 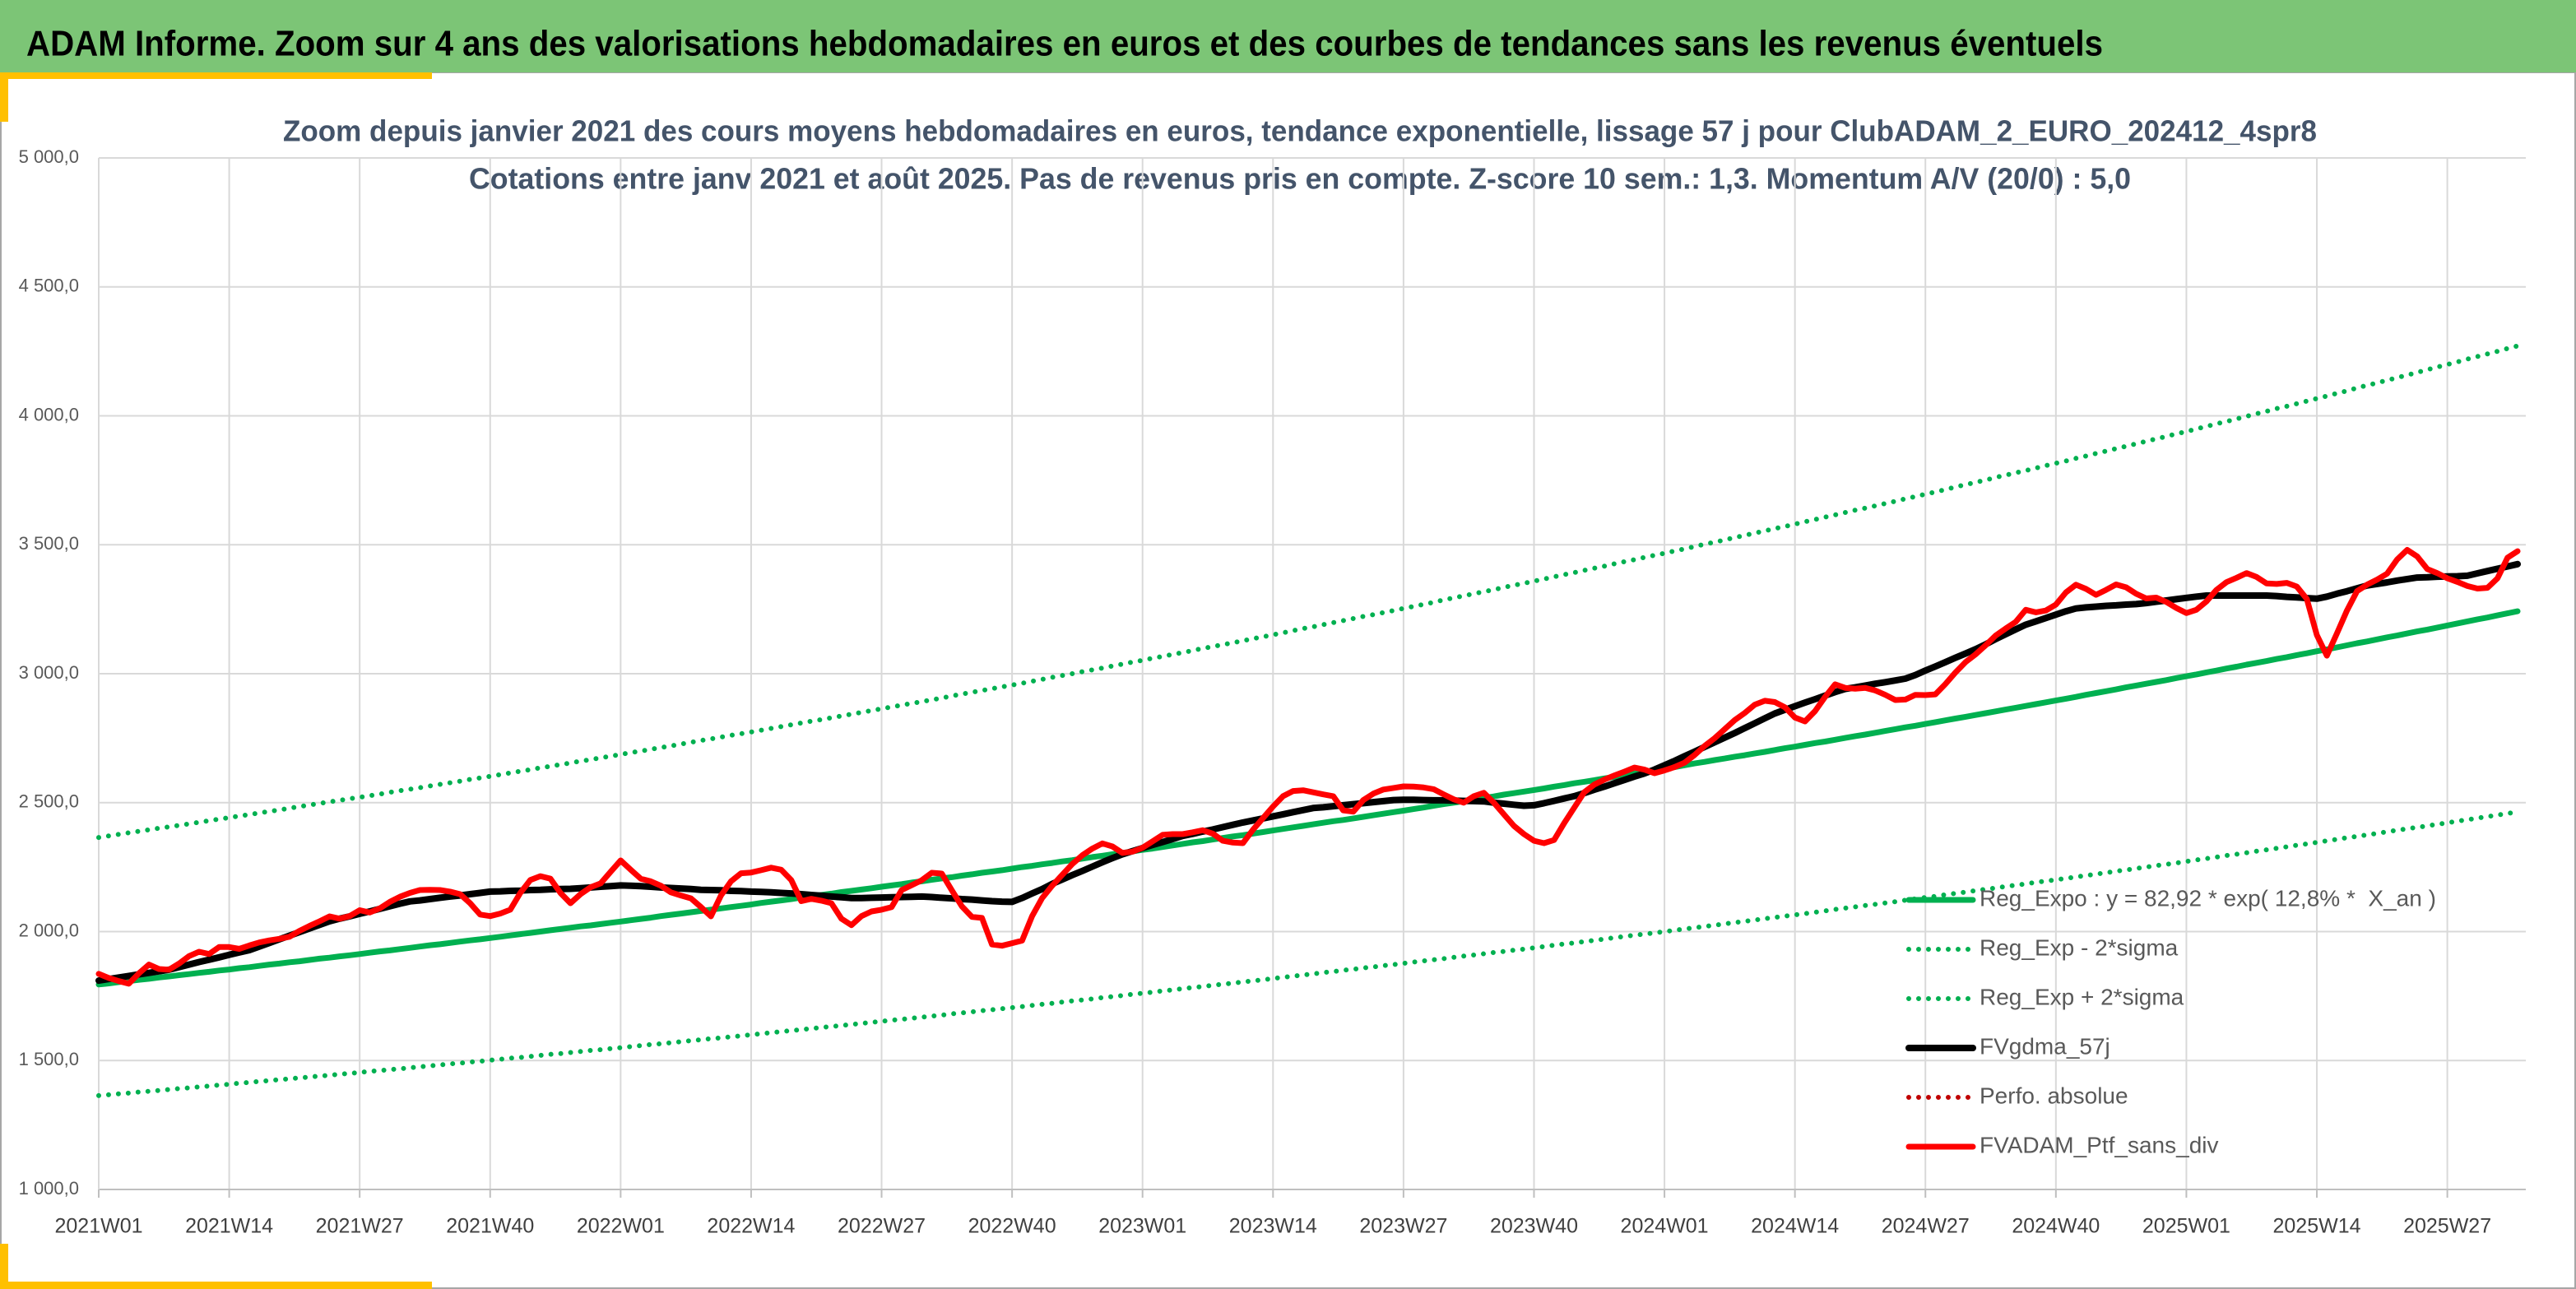 I want to click on y-tick-label: 1 000,0, so click(x=49, y=1188).